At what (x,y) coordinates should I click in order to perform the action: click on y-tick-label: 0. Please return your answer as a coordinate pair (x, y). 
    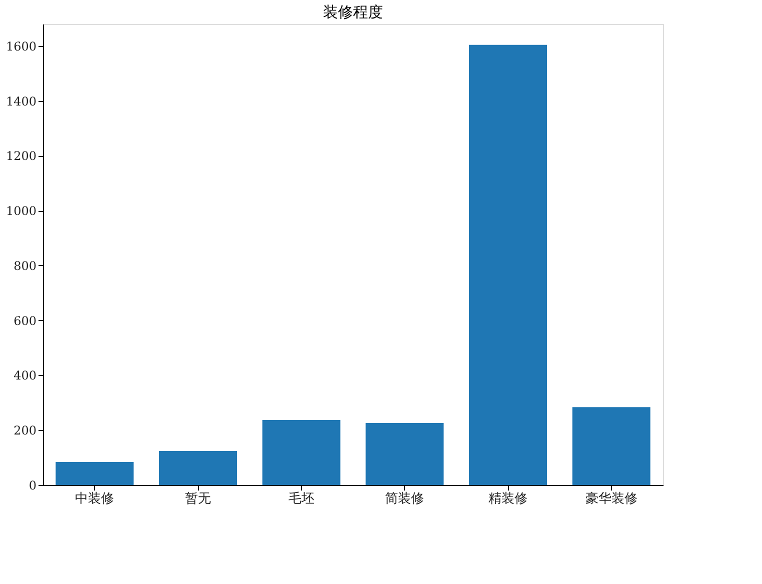
    Looking at the image, I should click on (32, 485).